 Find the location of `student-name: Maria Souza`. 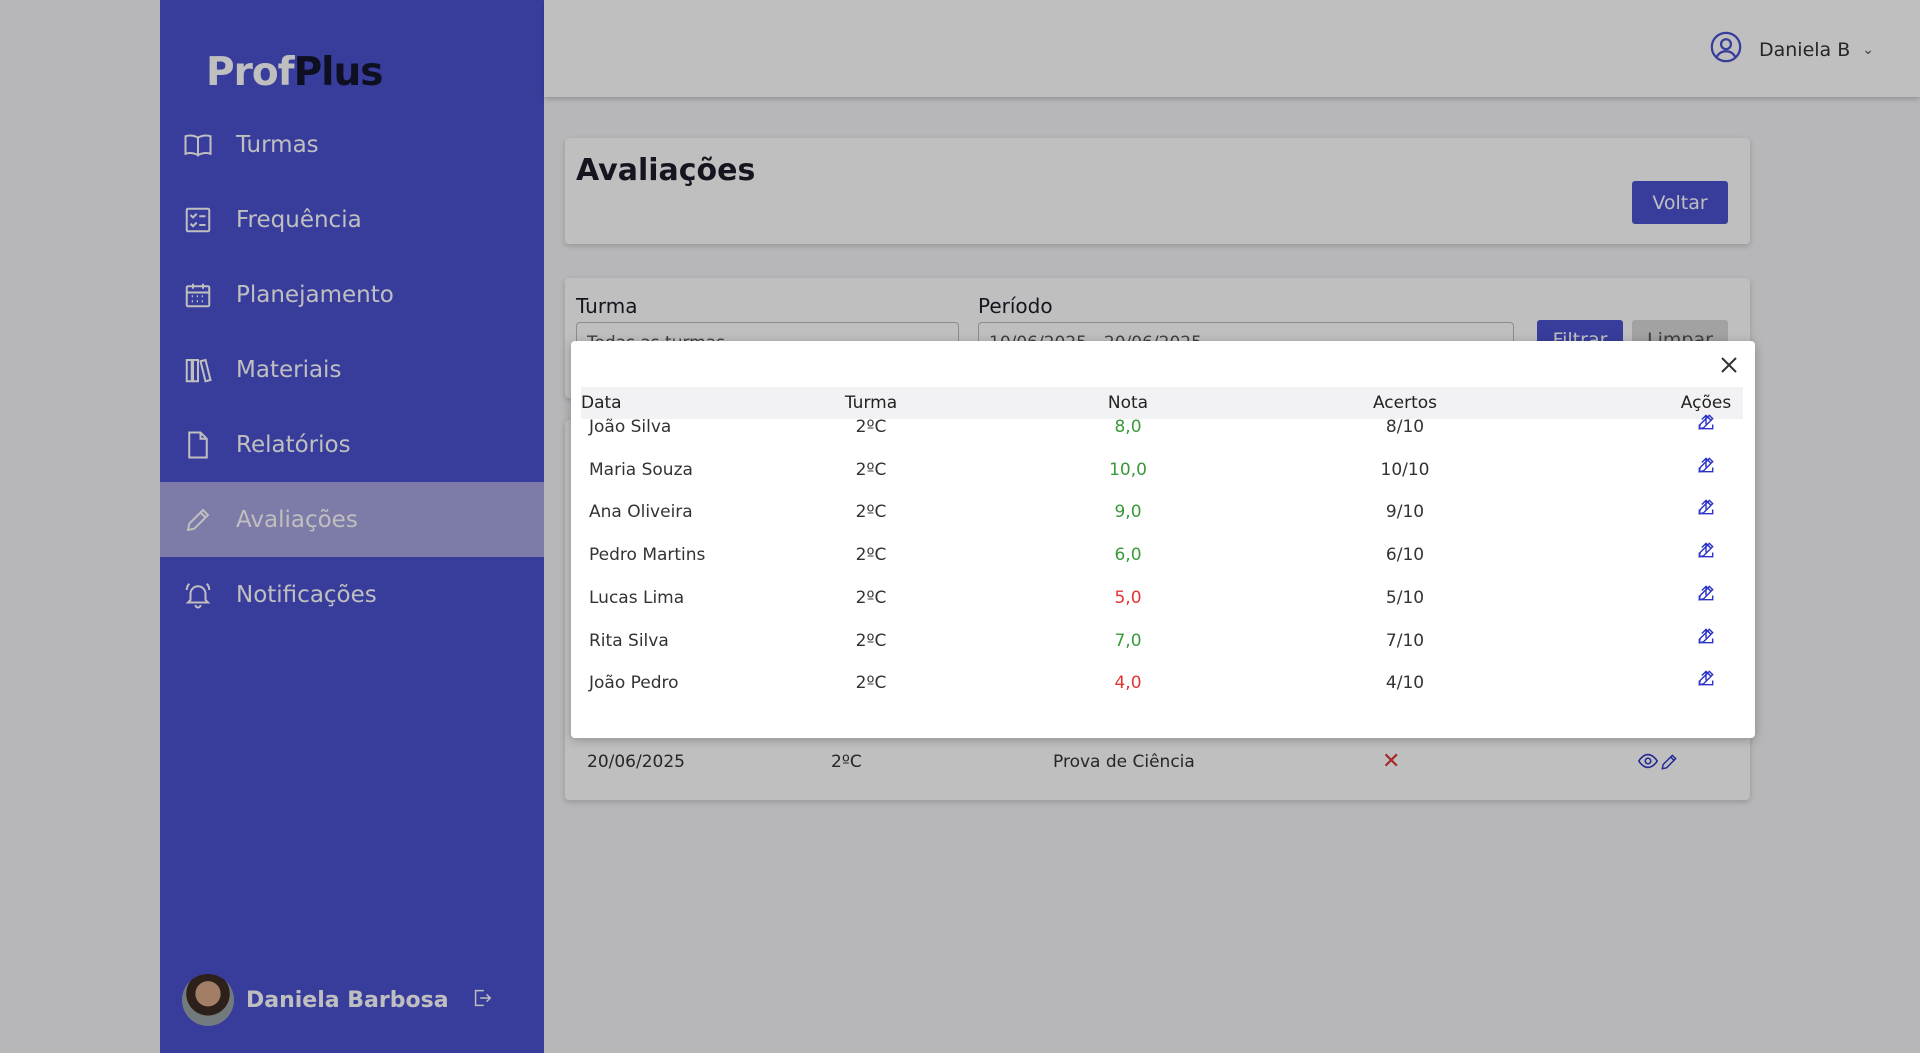

student-name: Maria Souza is located at coordinates (641, 469).